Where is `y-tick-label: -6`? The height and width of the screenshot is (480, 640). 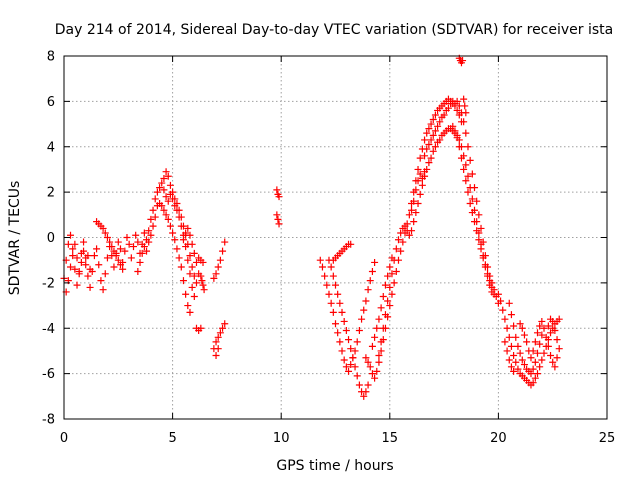 y-tick-label: -6 is located at coordinates (48, 374).